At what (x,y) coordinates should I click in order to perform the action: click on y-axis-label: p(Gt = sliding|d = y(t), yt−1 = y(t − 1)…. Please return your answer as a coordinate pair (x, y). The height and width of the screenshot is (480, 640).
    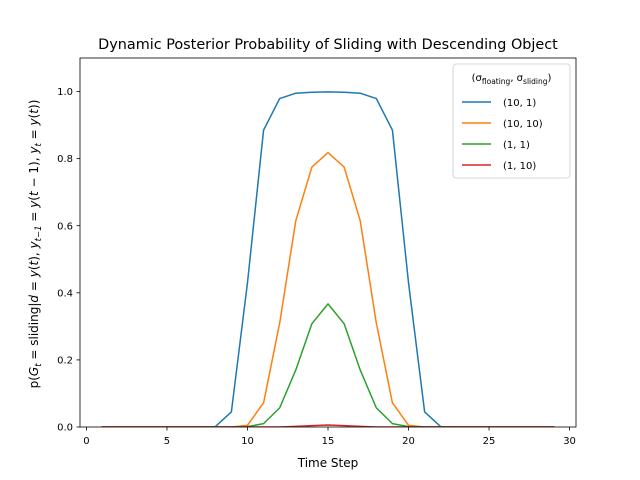
    Looking at the image, I should click on (35, 244).